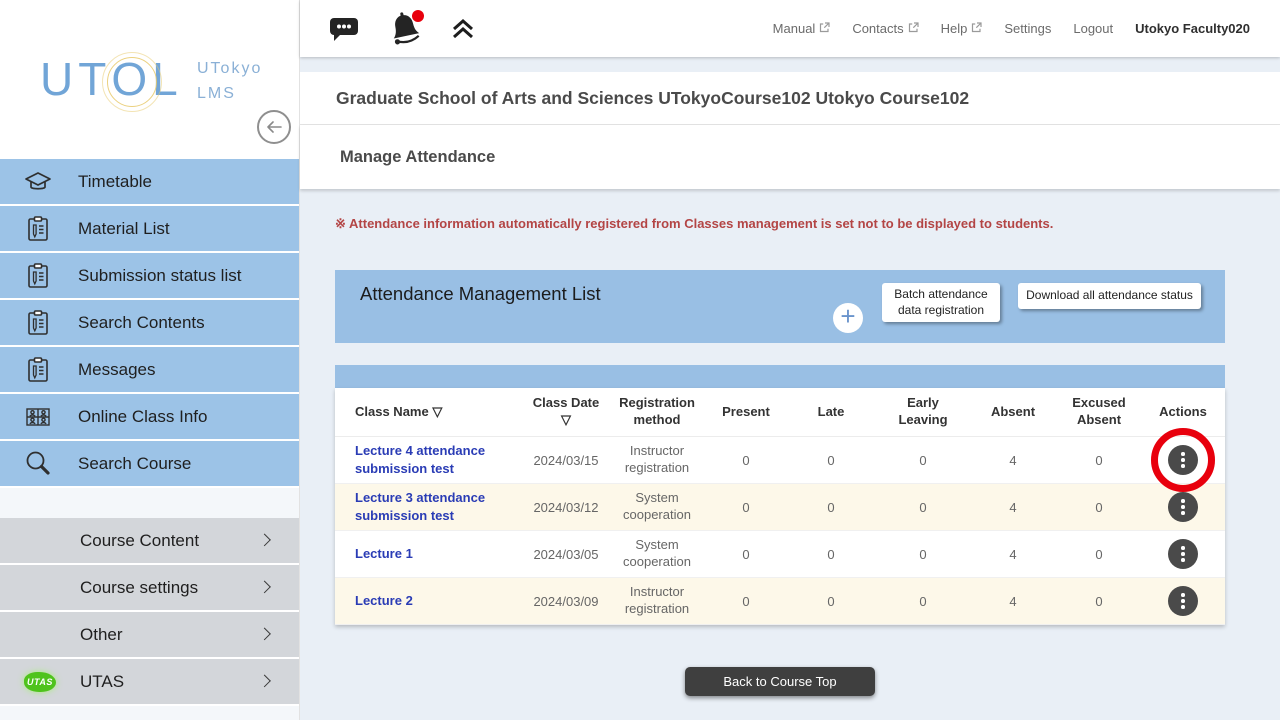  Describe the element at coordinates (149, 682) in the screenshot. I see `sidebar-item-utas: UTAS UTAS` at that location.